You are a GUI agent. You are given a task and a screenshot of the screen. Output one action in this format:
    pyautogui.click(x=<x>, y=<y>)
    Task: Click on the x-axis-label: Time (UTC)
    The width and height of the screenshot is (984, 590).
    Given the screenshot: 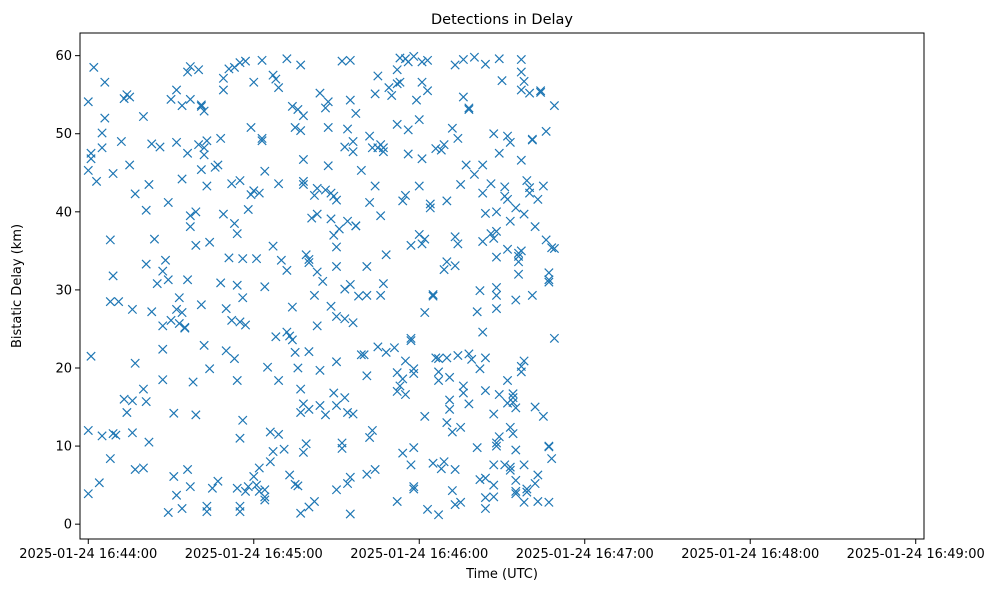 What is the action you would take?
    pyautogui.click(x=501, y=574)
    